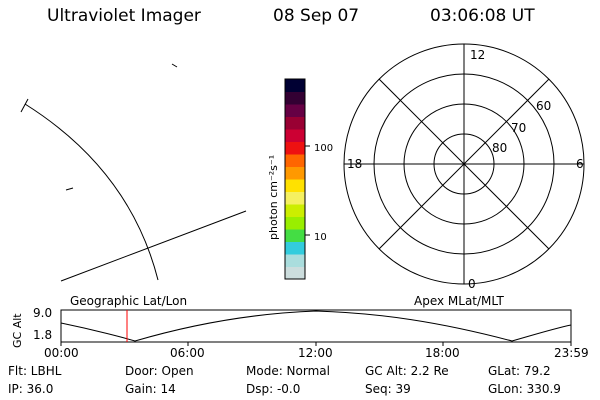  I want to click on altitude-curve, so click(316, 326).